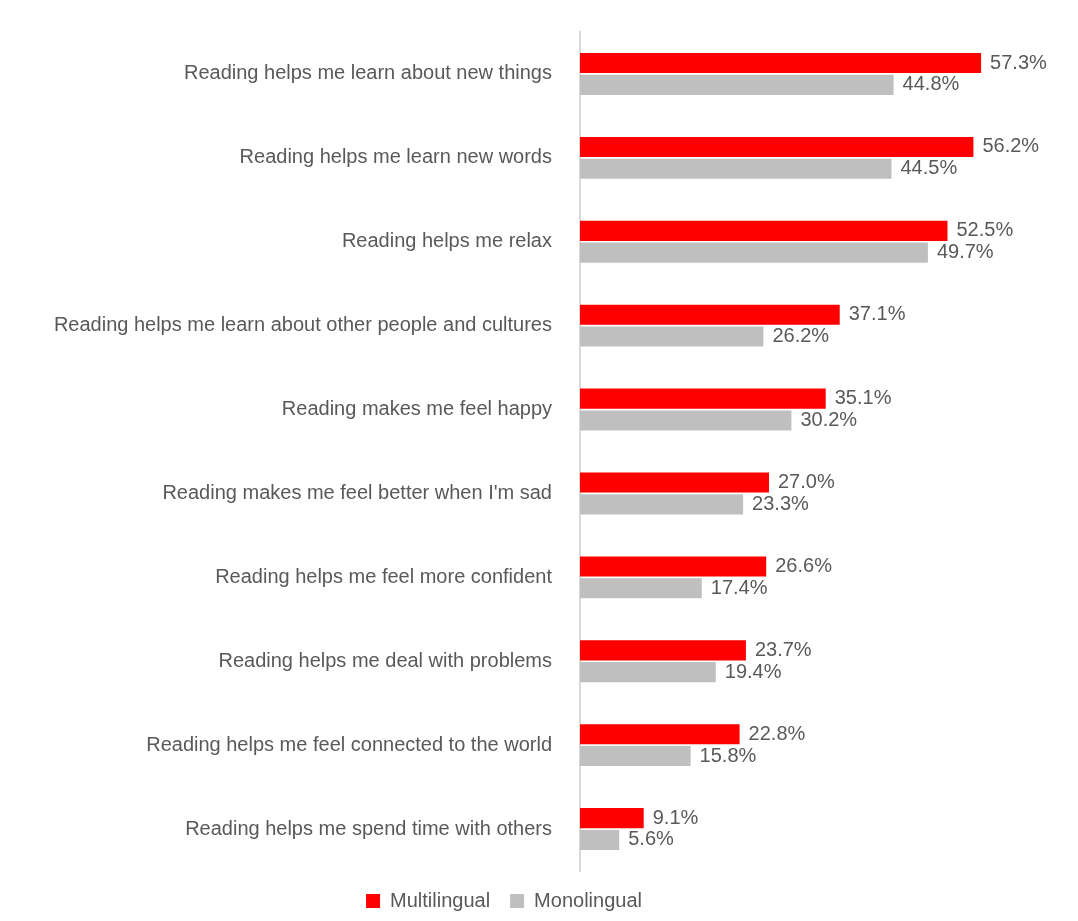  Describe the element at coordinates (965, 251) in the screenshot. I see `data-label: 49.7%` at that location.